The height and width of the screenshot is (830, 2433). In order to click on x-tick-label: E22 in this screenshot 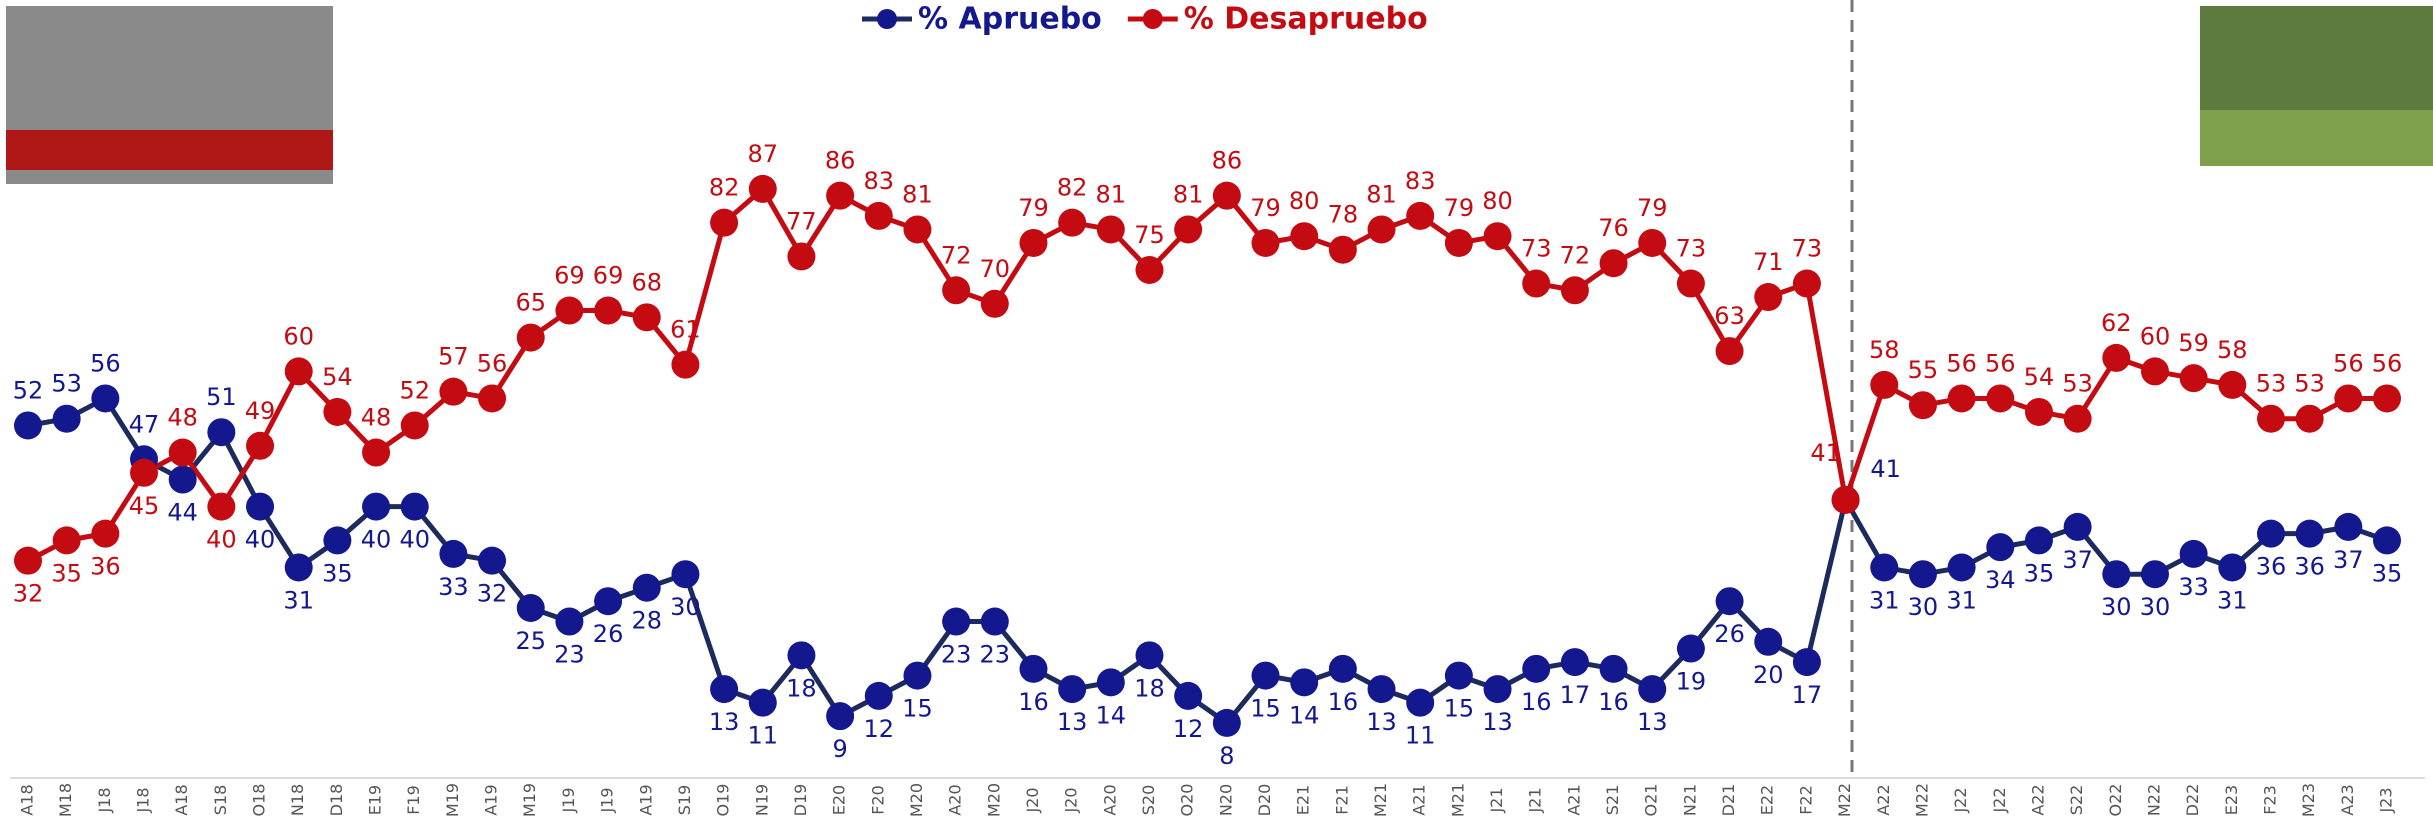, I will do `click(1767, 800)`.